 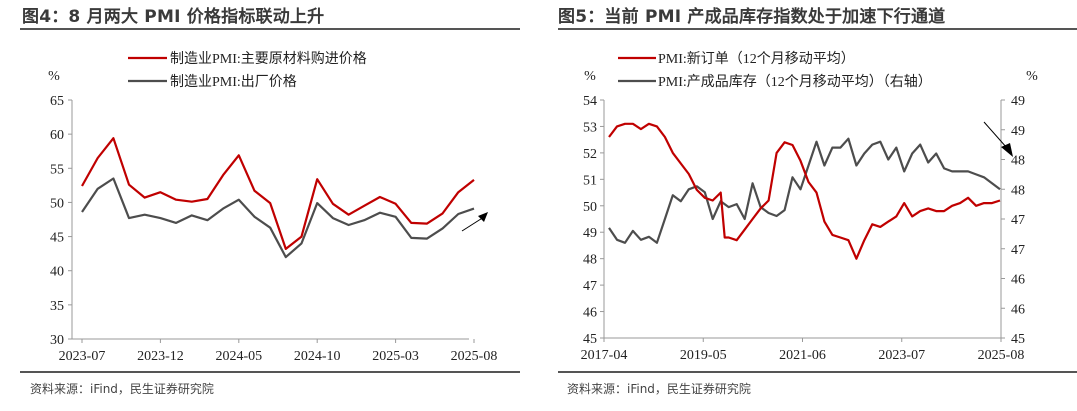 What do you see at coordinates (268, 59) in the screenshot?
I see `legend-label: 制造业PMI:主要原材料购进价格` at bounding box center [268, 59].